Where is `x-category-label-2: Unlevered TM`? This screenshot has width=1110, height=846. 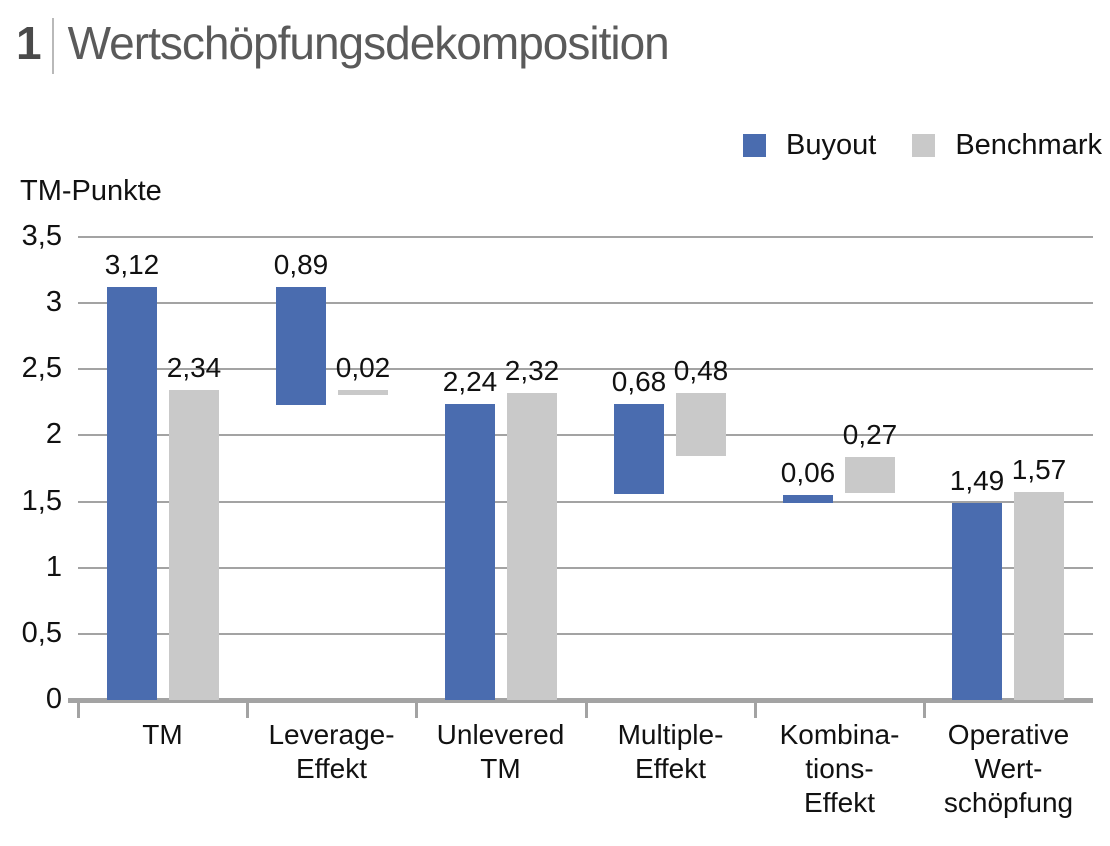 x-category-label-2: Unlevered TM is located at coordinates (500, 751).